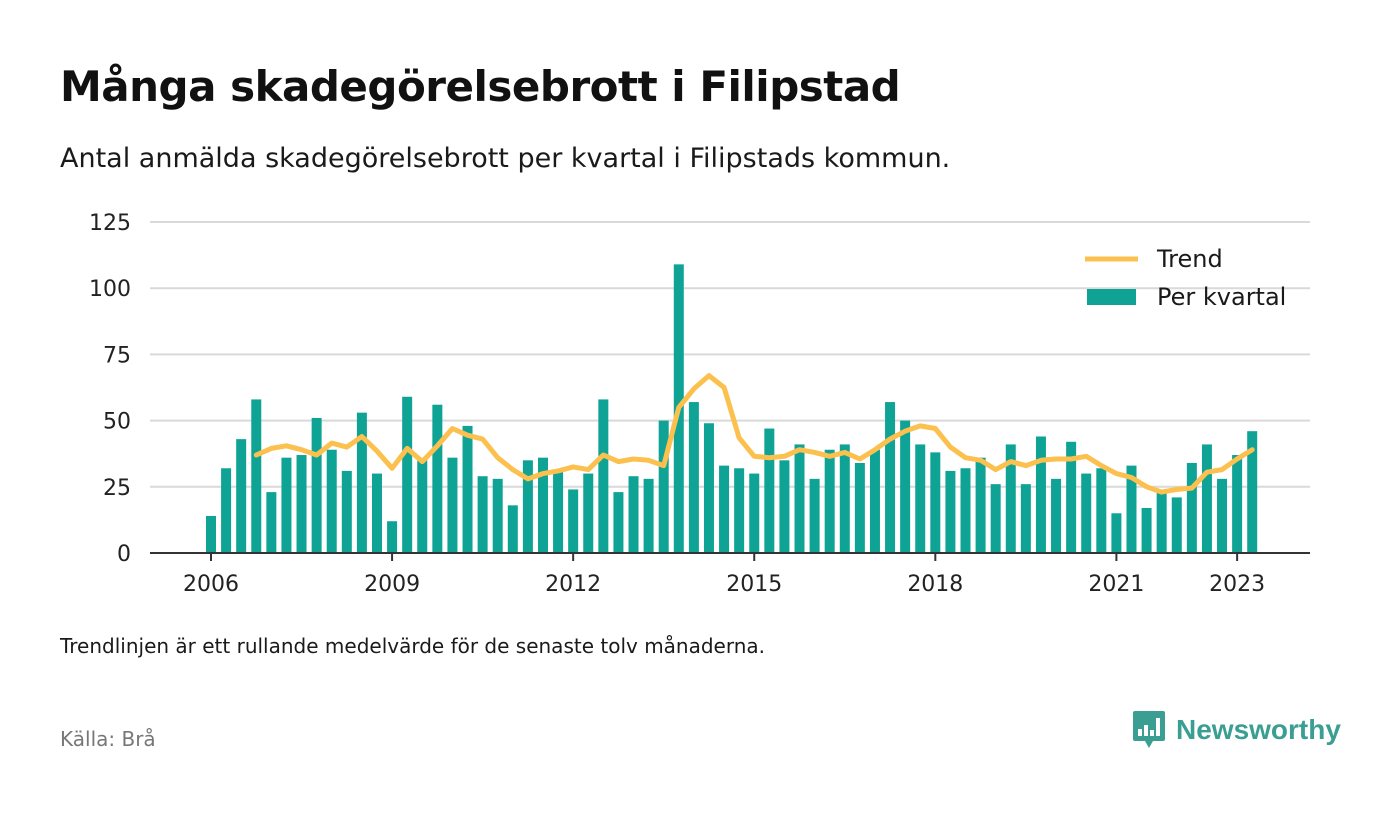  What do you see at coordinates (1221, 297) in the screenshot?
I see `legend-bar-label: Per kvartal` at bounding box center [1221, 297].